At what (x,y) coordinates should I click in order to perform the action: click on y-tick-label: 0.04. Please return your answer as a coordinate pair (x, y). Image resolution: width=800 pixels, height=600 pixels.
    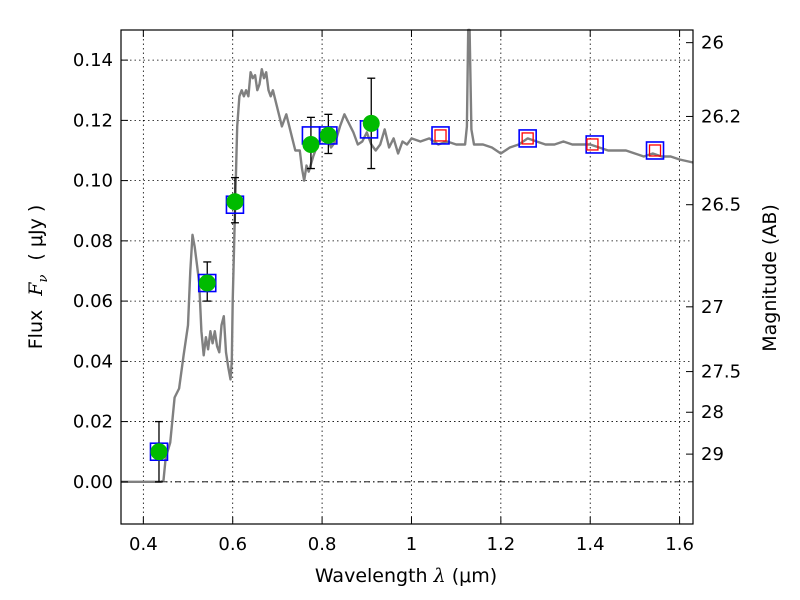
    Looking at the image, I should click on (93, 361).